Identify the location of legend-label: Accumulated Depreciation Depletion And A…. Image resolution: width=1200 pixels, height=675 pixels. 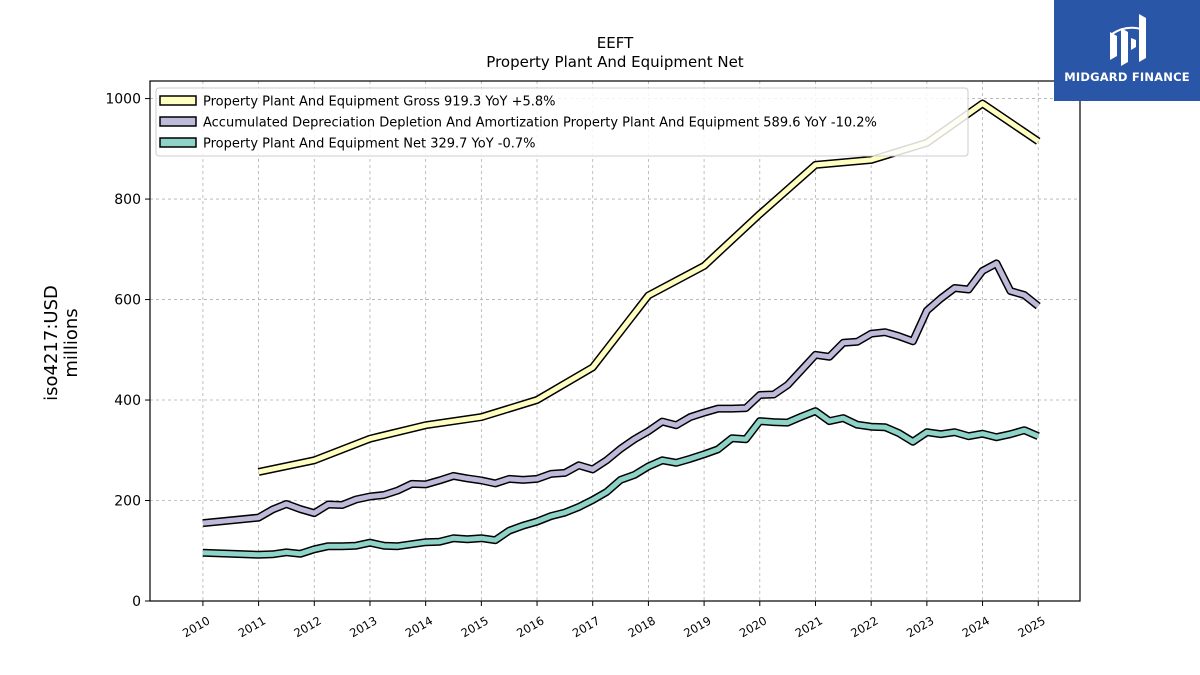
(540, 123).